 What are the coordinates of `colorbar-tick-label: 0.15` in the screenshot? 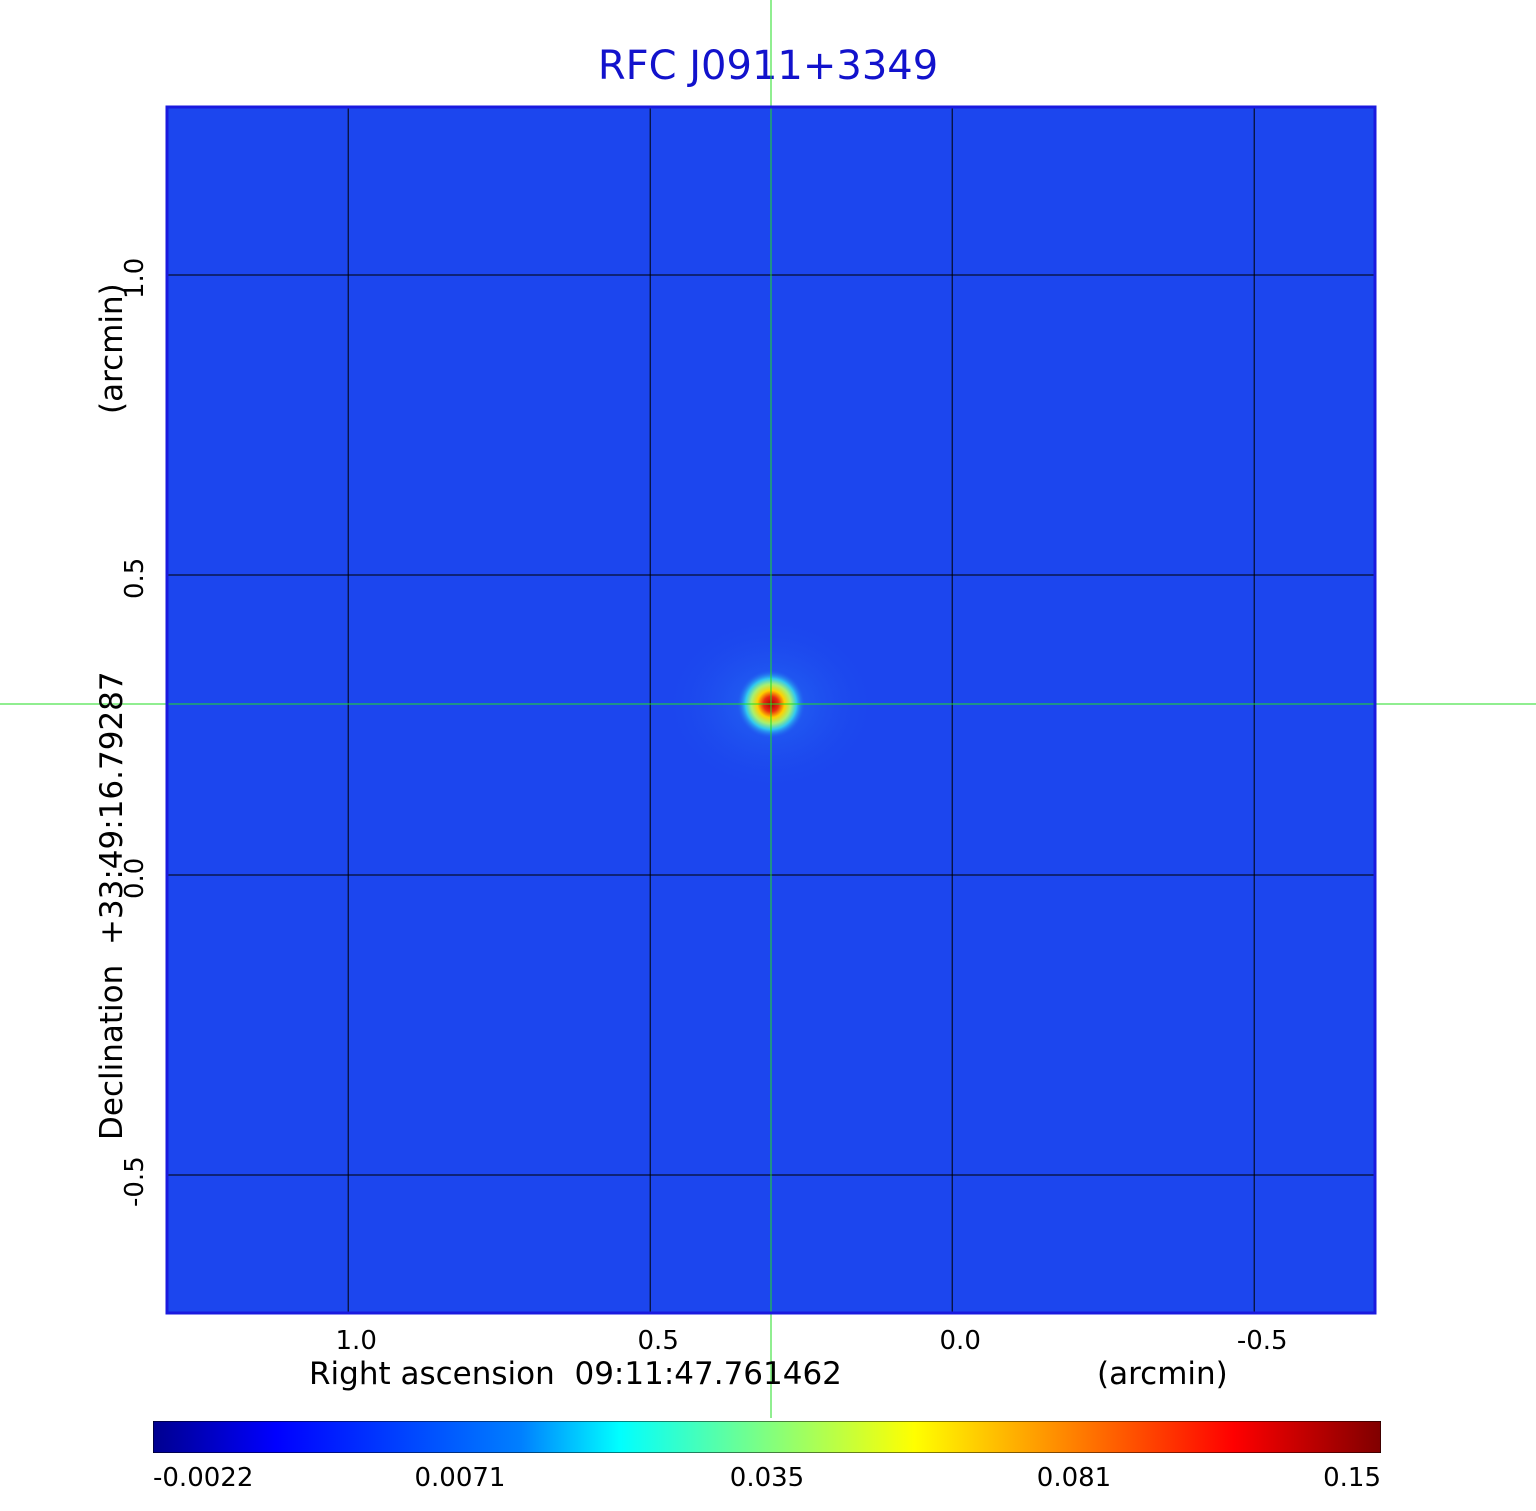 It's located at (1352, 1478).